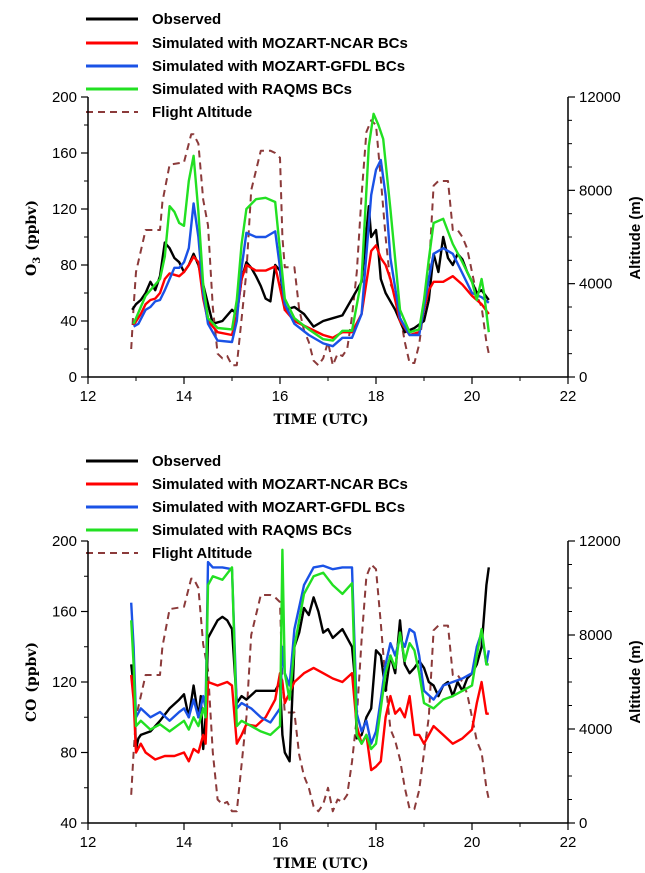 The image size is (645, 873). What do you see at coordinates (64, 612) in the screenshot?
I see `co-y-tick-label: 160` at bounding box center [64, 612].